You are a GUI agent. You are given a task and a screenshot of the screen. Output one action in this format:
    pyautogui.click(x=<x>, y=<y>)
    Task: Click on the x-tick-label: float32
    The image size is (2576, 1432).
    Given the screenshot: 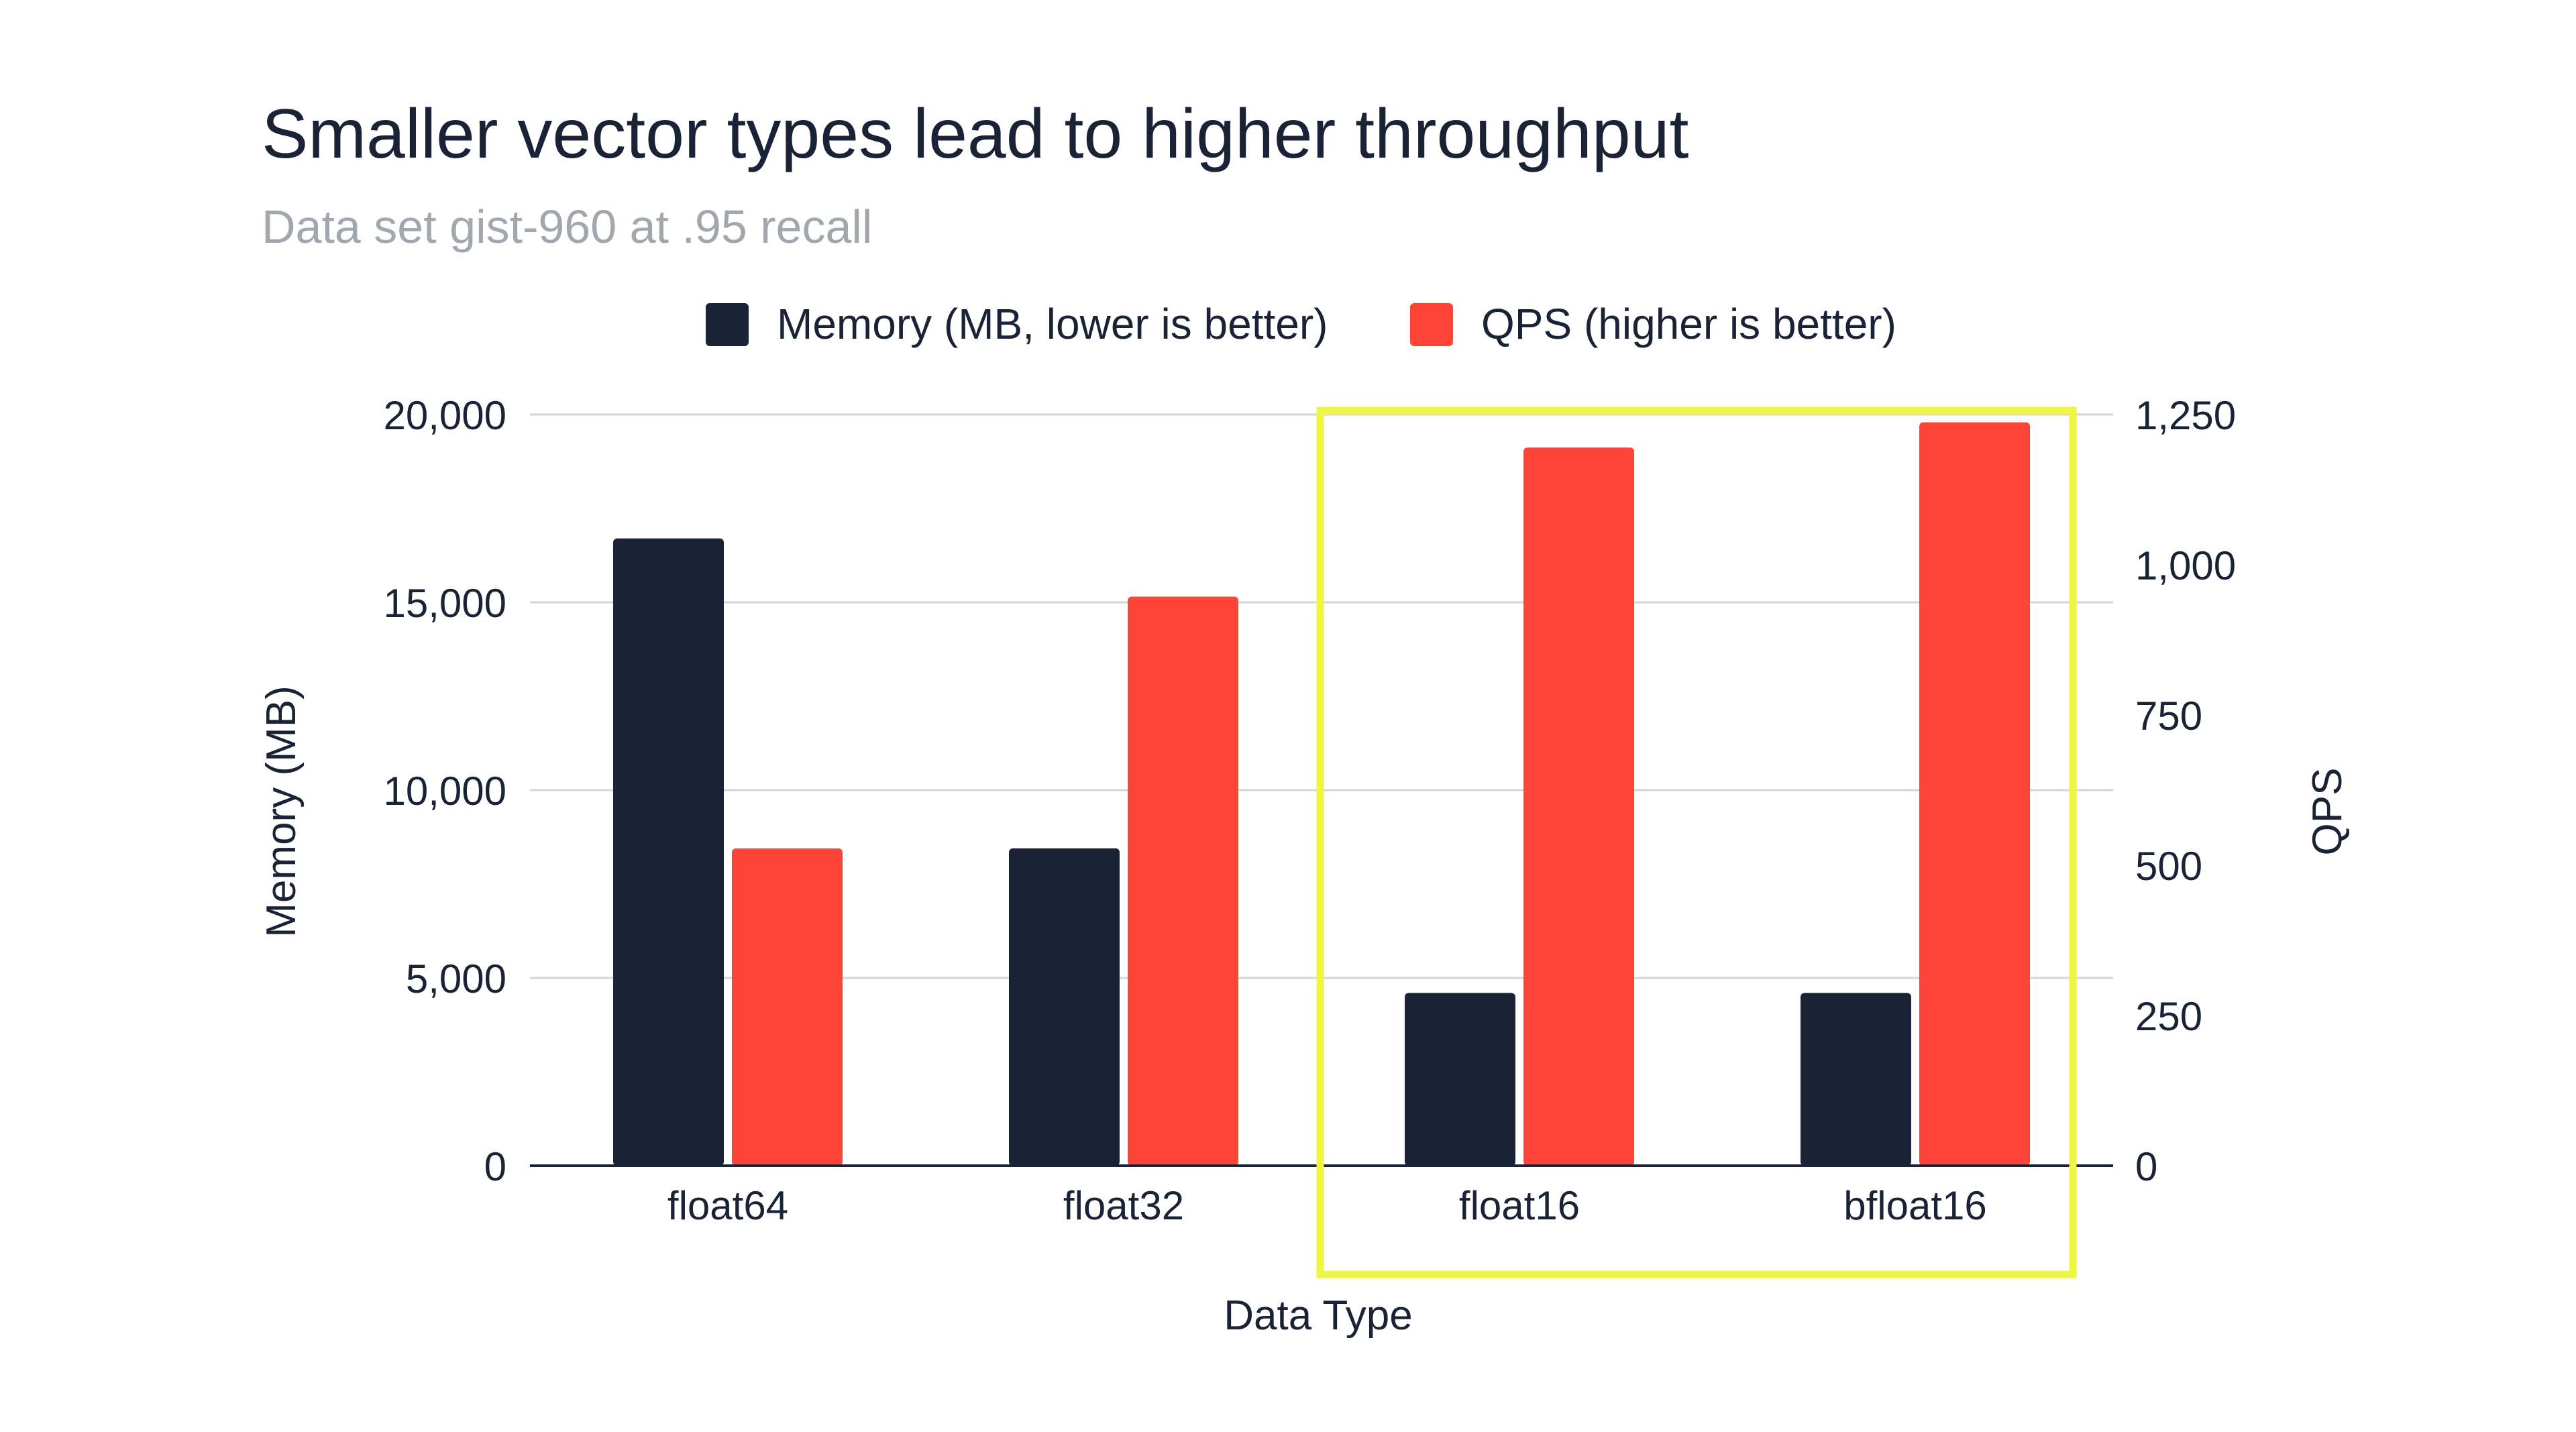 What is the action you would take?
    pyautogui.click(x=1123, y=1205)
    